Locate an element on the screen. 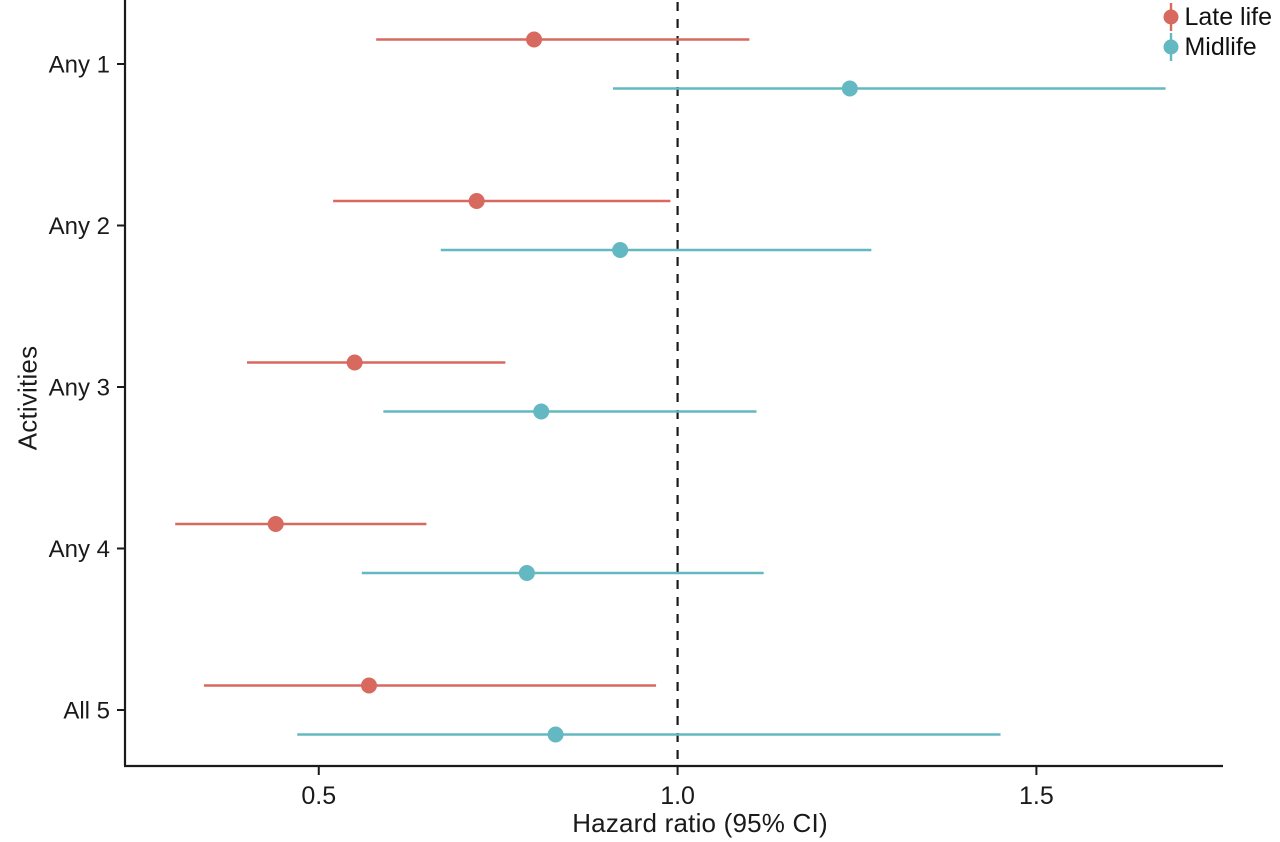 Image resolution: width=1280 pixels, height=842 pixels. category-label-any-3: Any 3 is located at coordinates (79, 387).